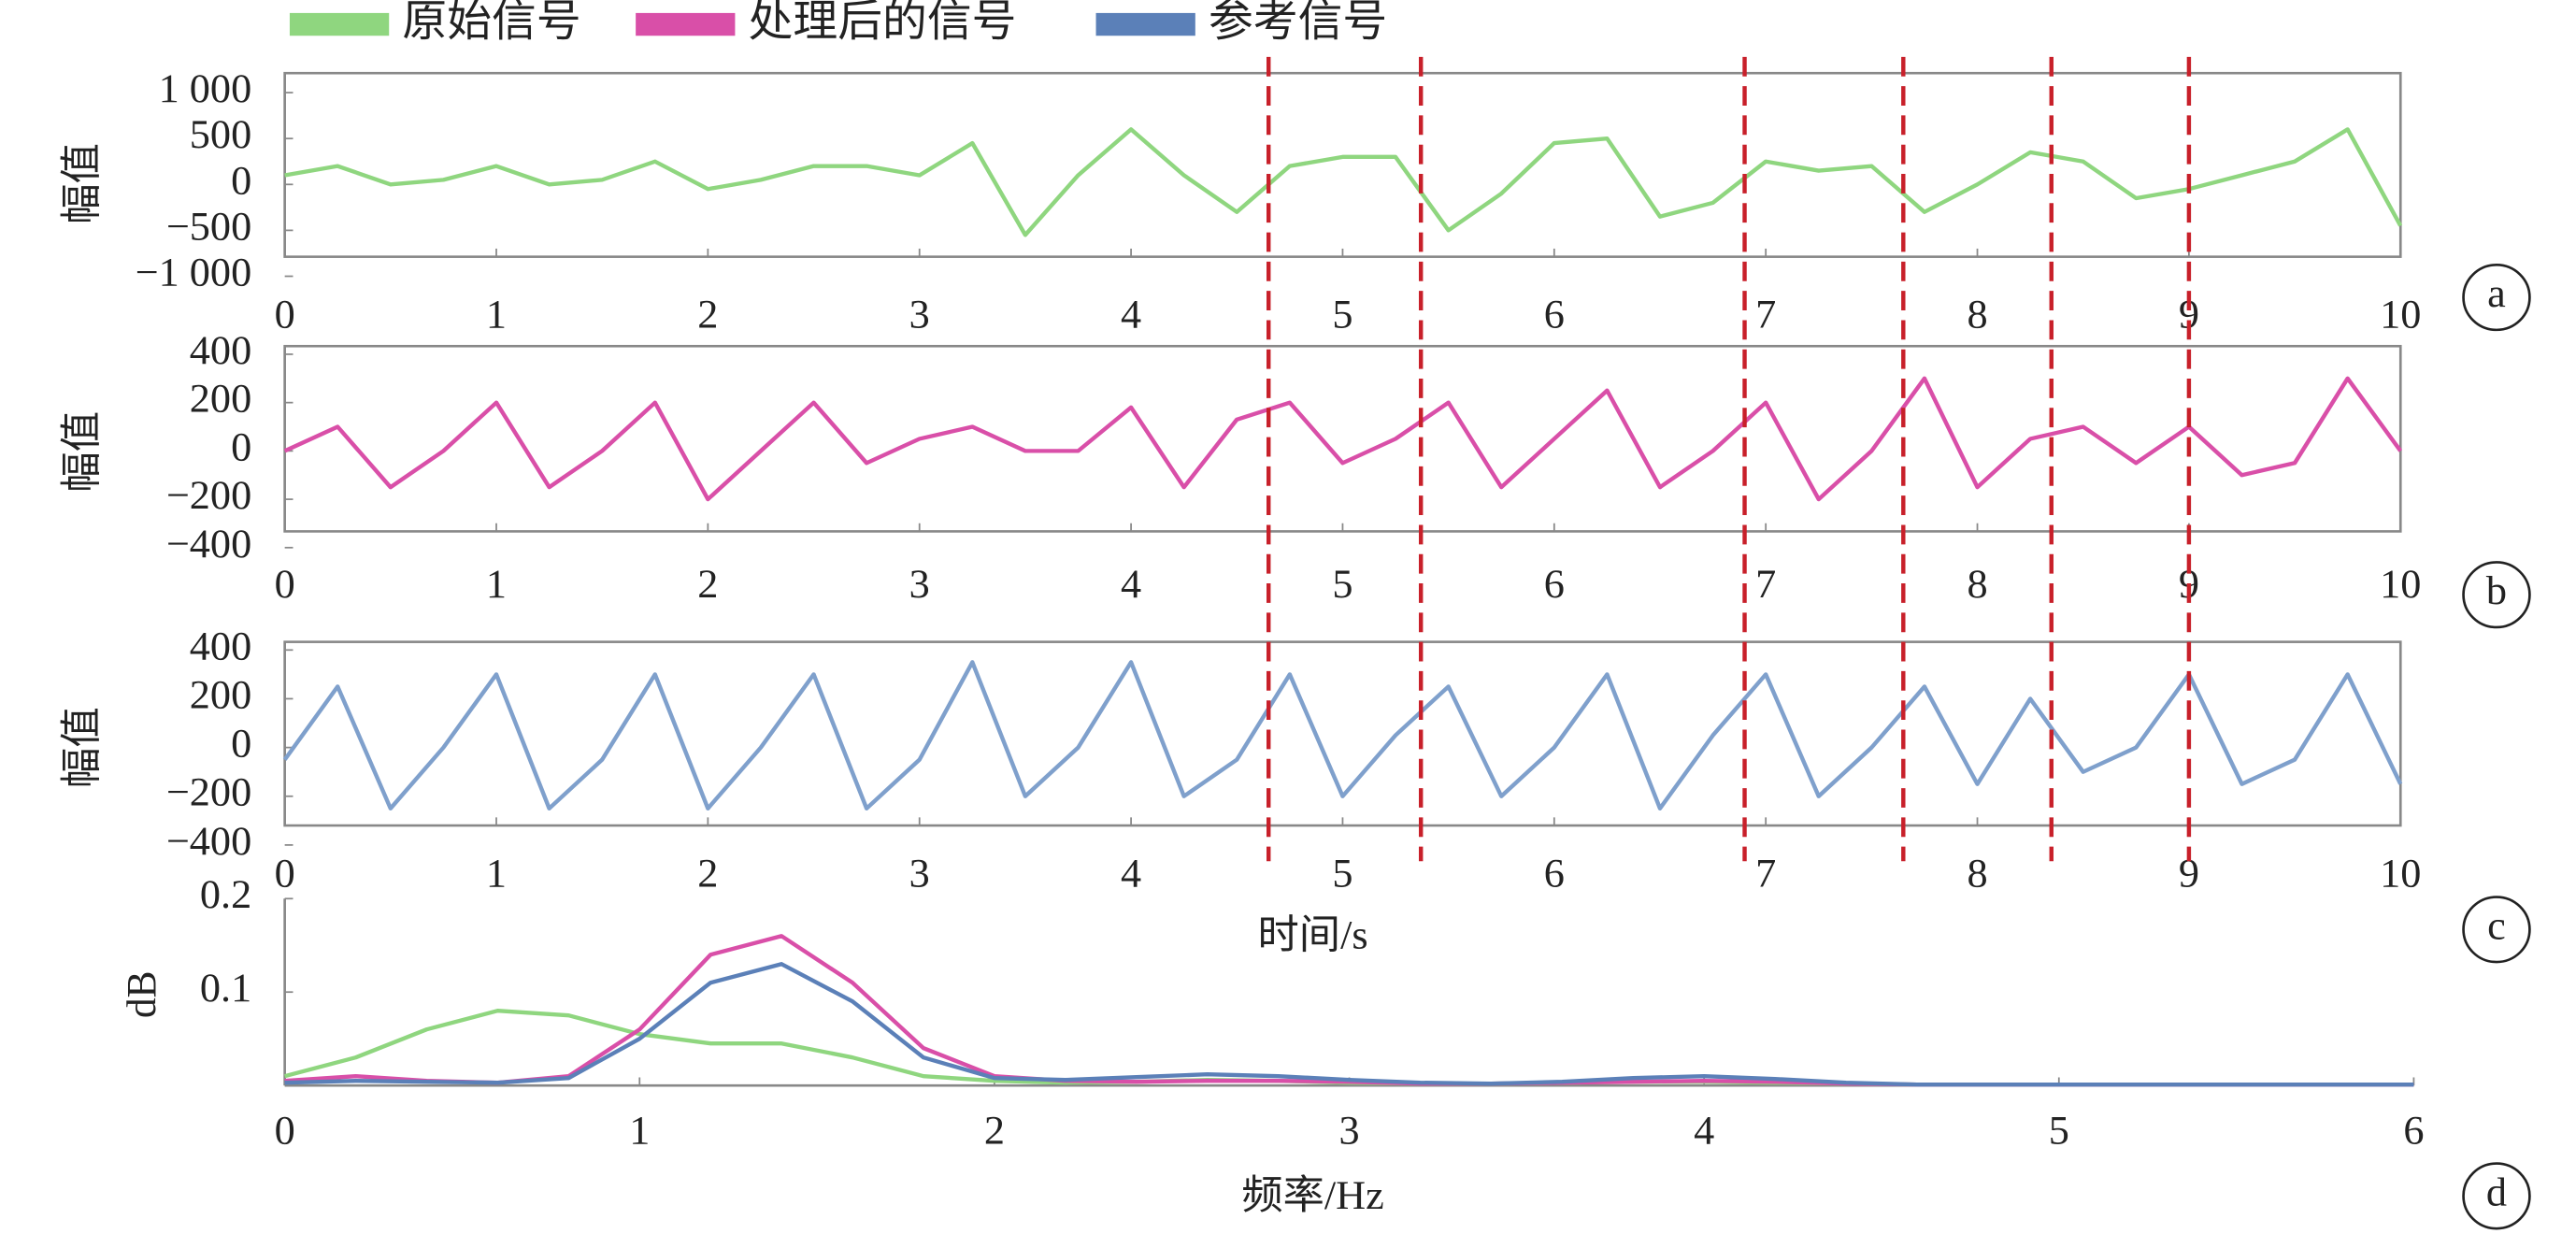 The image size is (2576, 1248). I want to click on panel-letter: b, so click(2496, 591).